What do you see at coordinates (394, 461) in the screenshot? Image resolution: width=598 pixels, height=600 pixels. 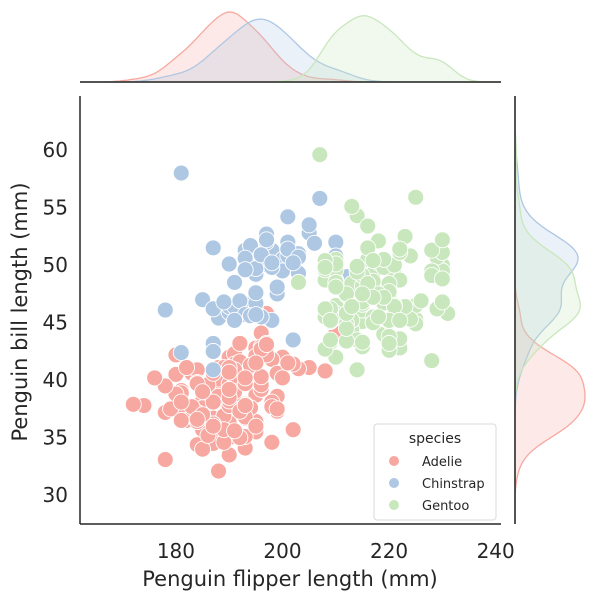 I see `legend-marker-adelie` at bounding box center [394, 461].